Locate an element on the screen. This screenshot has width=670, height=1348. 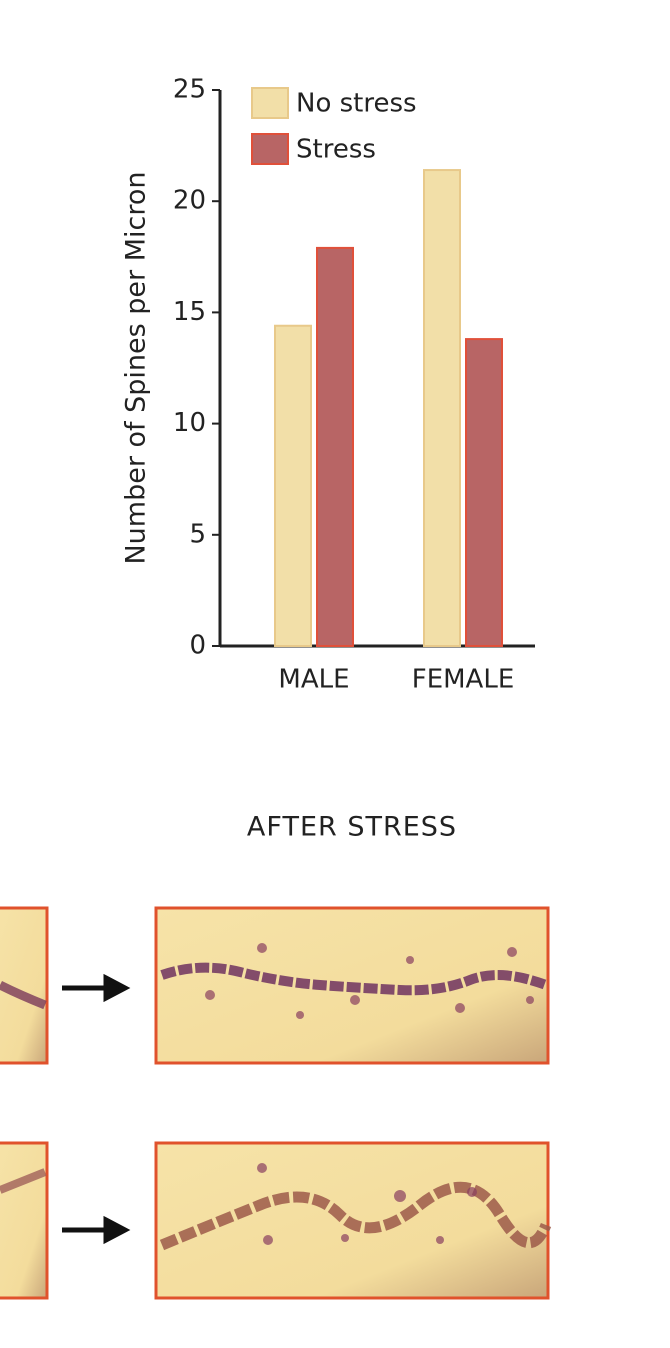
y-tick-label: 15 is located at coordinates (189, 312).